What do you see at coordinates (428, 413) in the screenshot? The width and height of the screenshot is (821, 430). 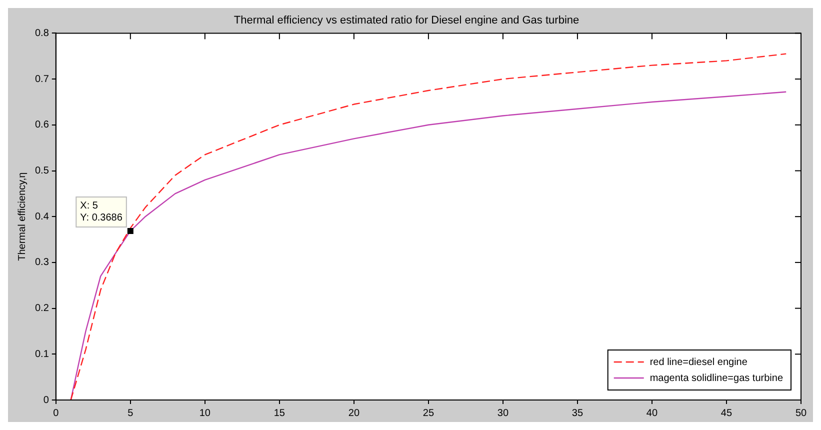 I see `x-tick-label: 25` at bounding box center [428, 413].